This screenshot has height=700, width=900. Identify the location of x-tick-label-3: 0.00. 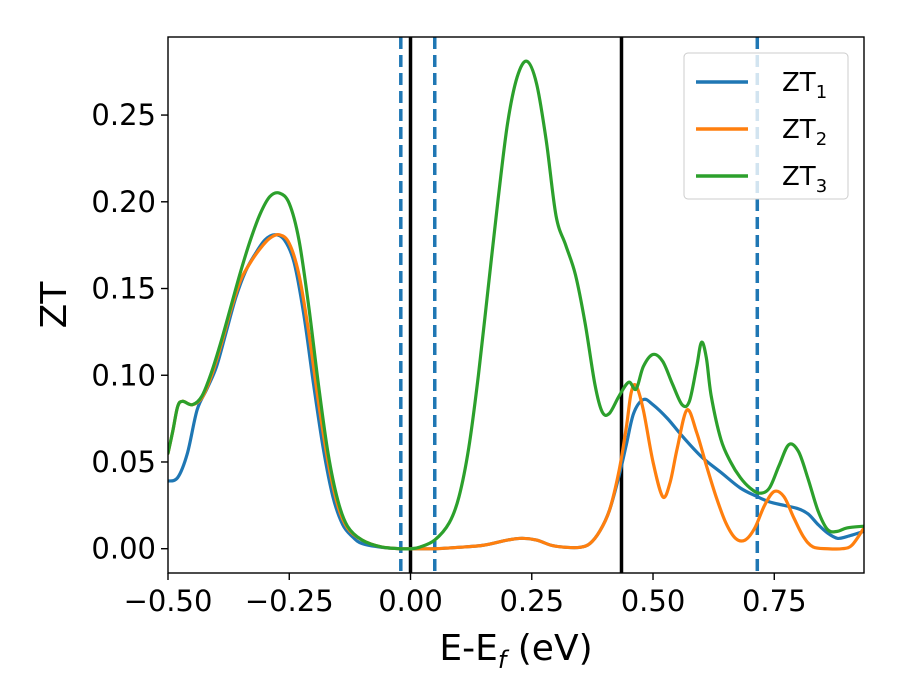
(410, 601).